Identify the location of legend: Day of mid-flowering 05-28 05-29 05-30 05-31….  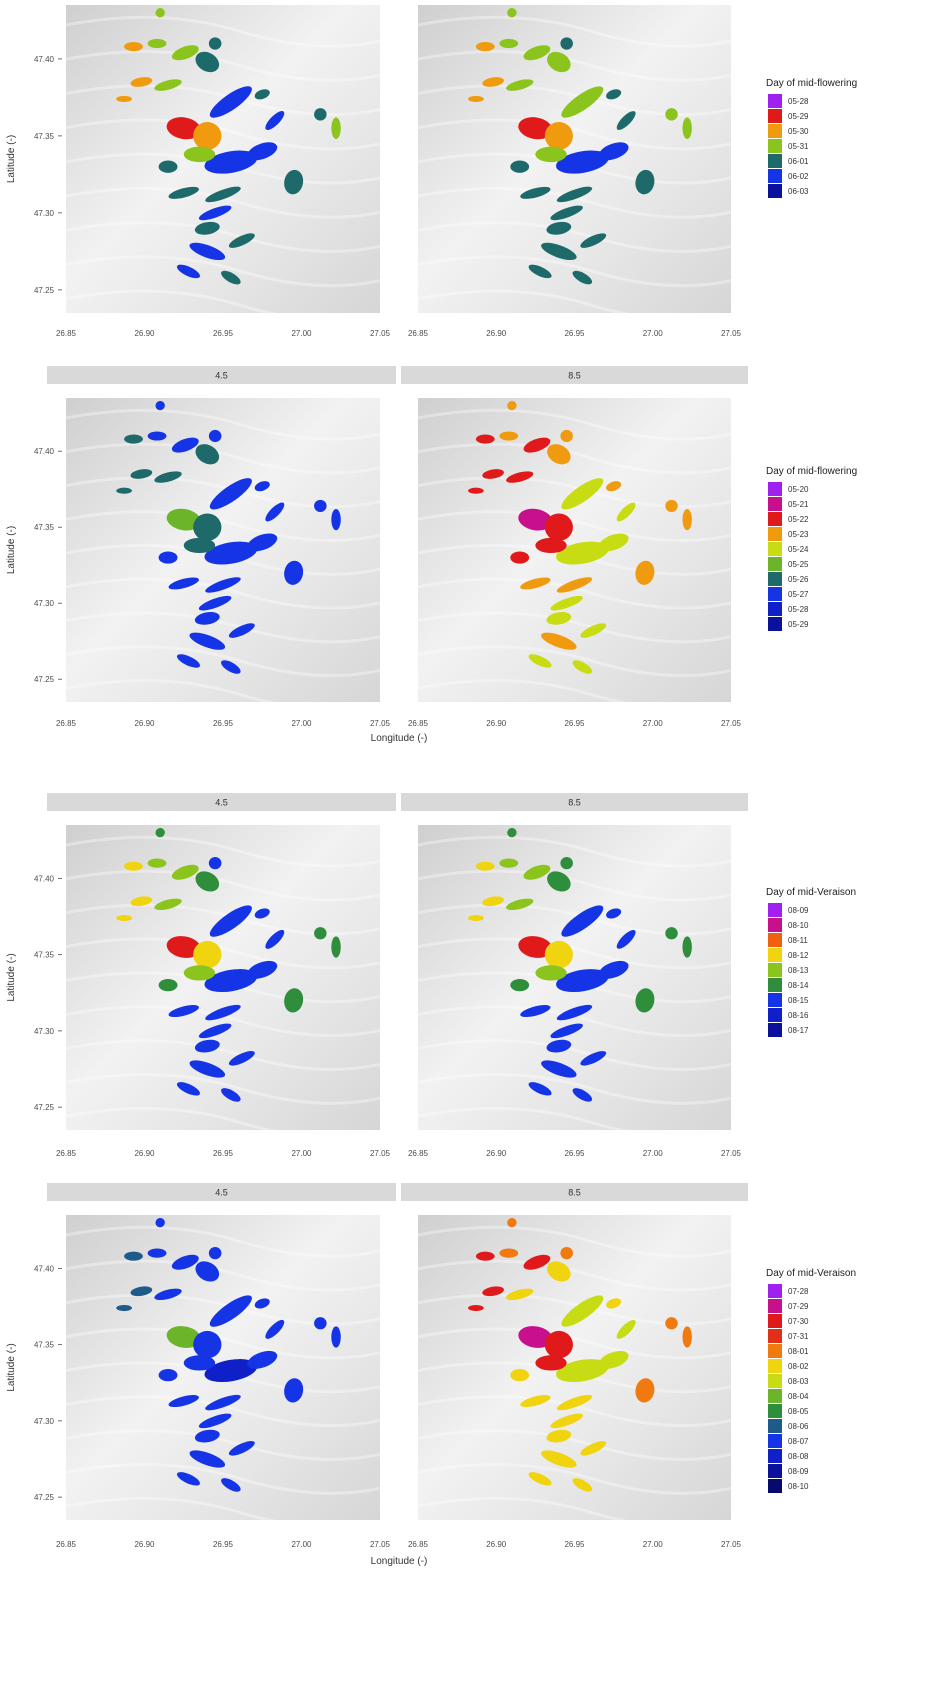
(811, 138).